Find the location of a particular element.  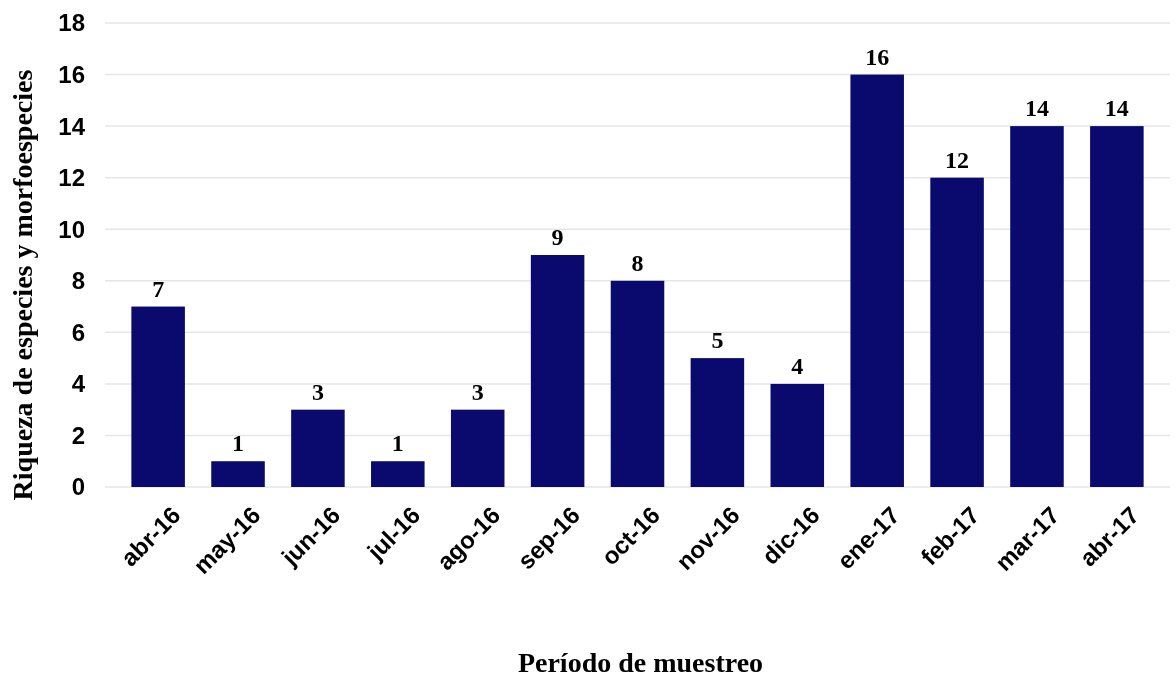

data-label: 12 is located at coordinates (957, 159).